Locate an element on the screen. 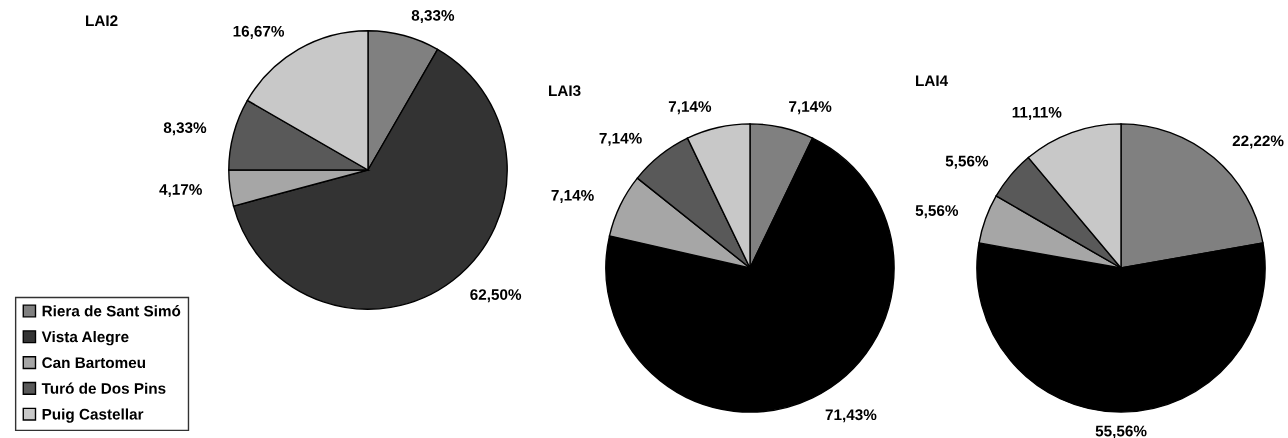 The image size is (1288, 438). data-label: 55,56% is located at coordinates (1121, 431).